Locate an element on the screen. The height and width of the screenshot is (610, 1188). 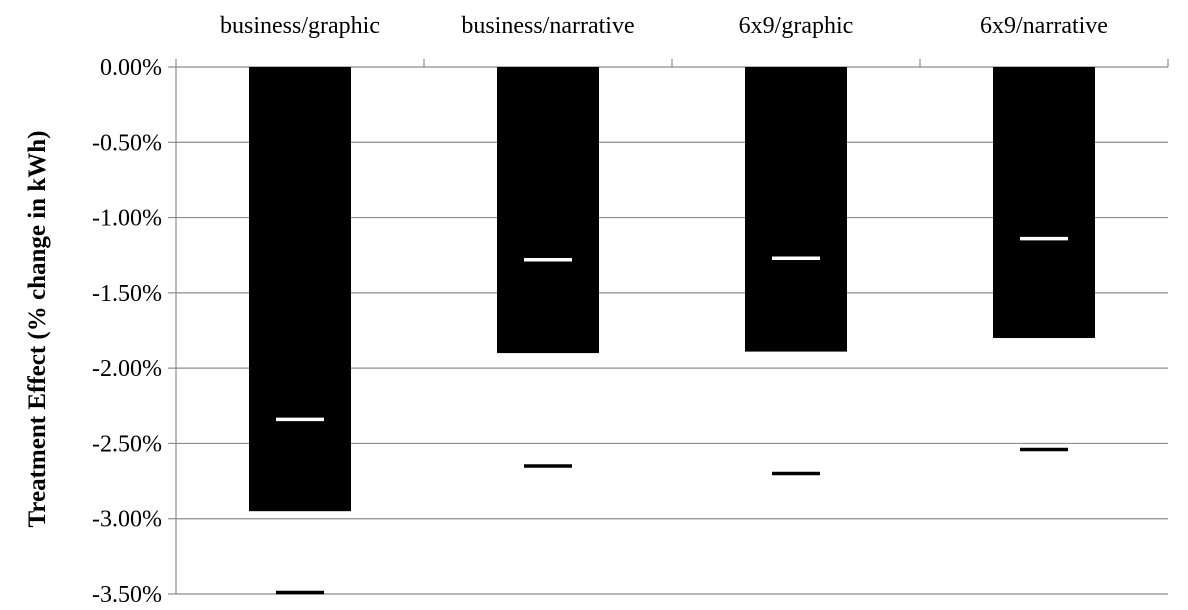
y-tick-label: -2.50% is located at coordinates (127, 444).